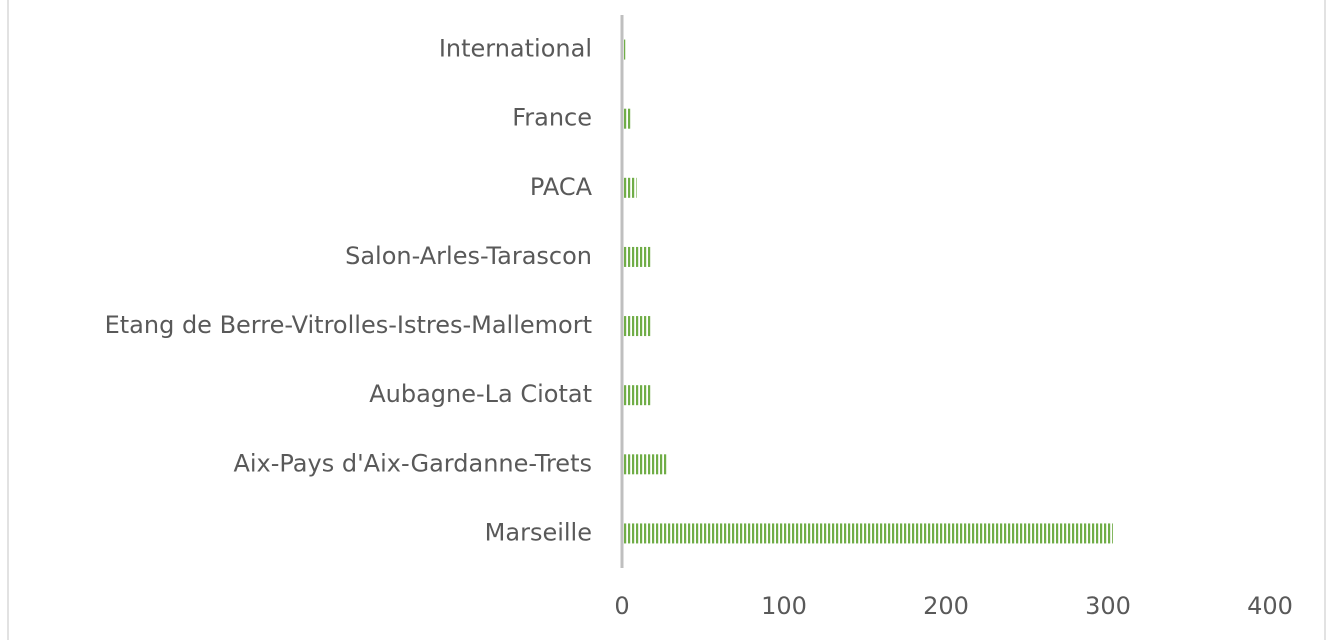 The width and height of the screenshot is (1327, 640). Describe the element at coordinates (561, 187) in the screenshot. I see `y-tick-label: PACA` at that location.